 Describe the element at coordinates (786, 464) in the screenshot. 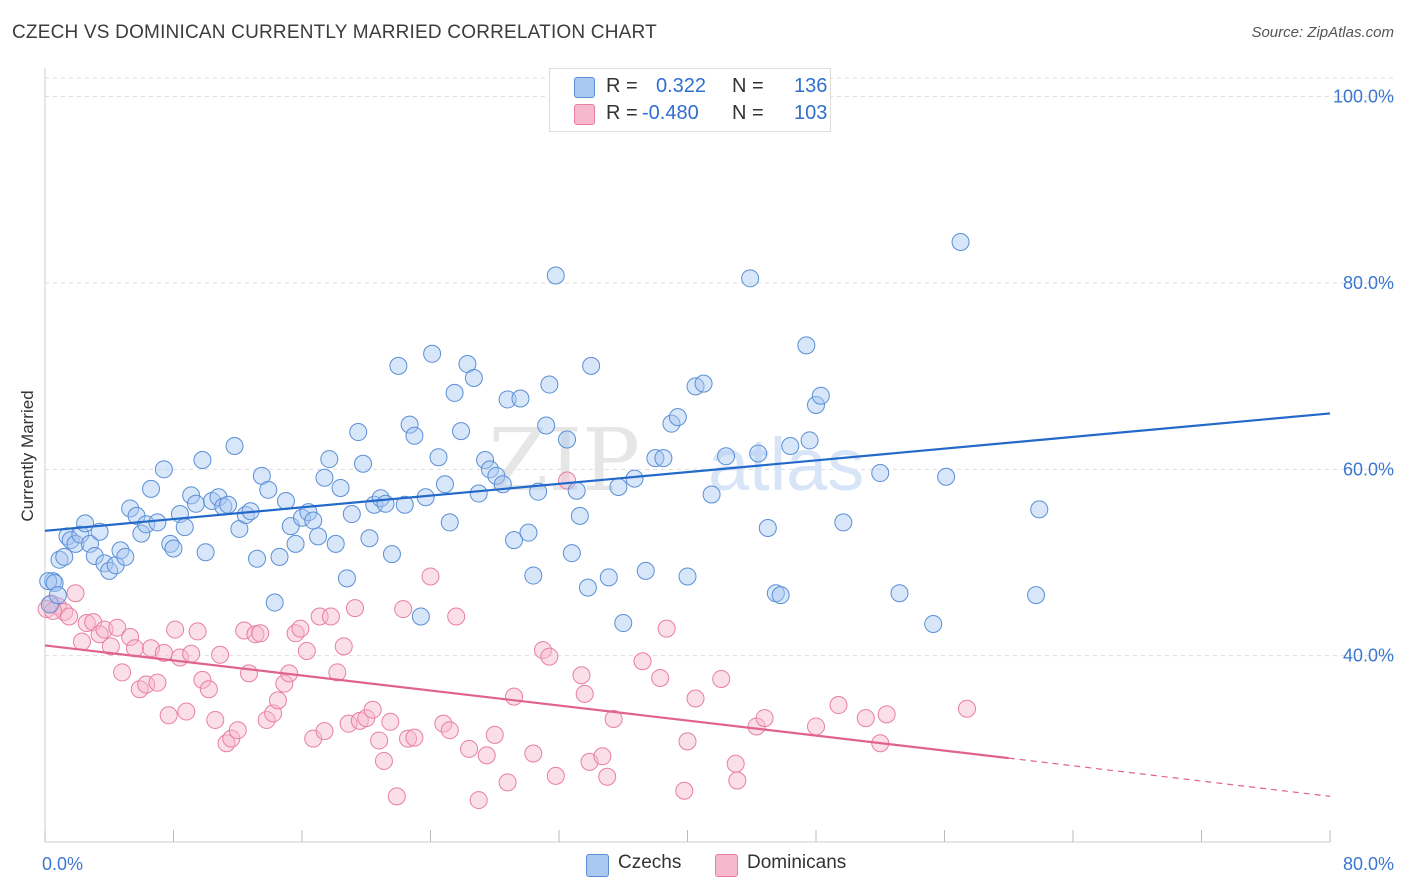

I see `watermark-atlas: atlas` at that location.